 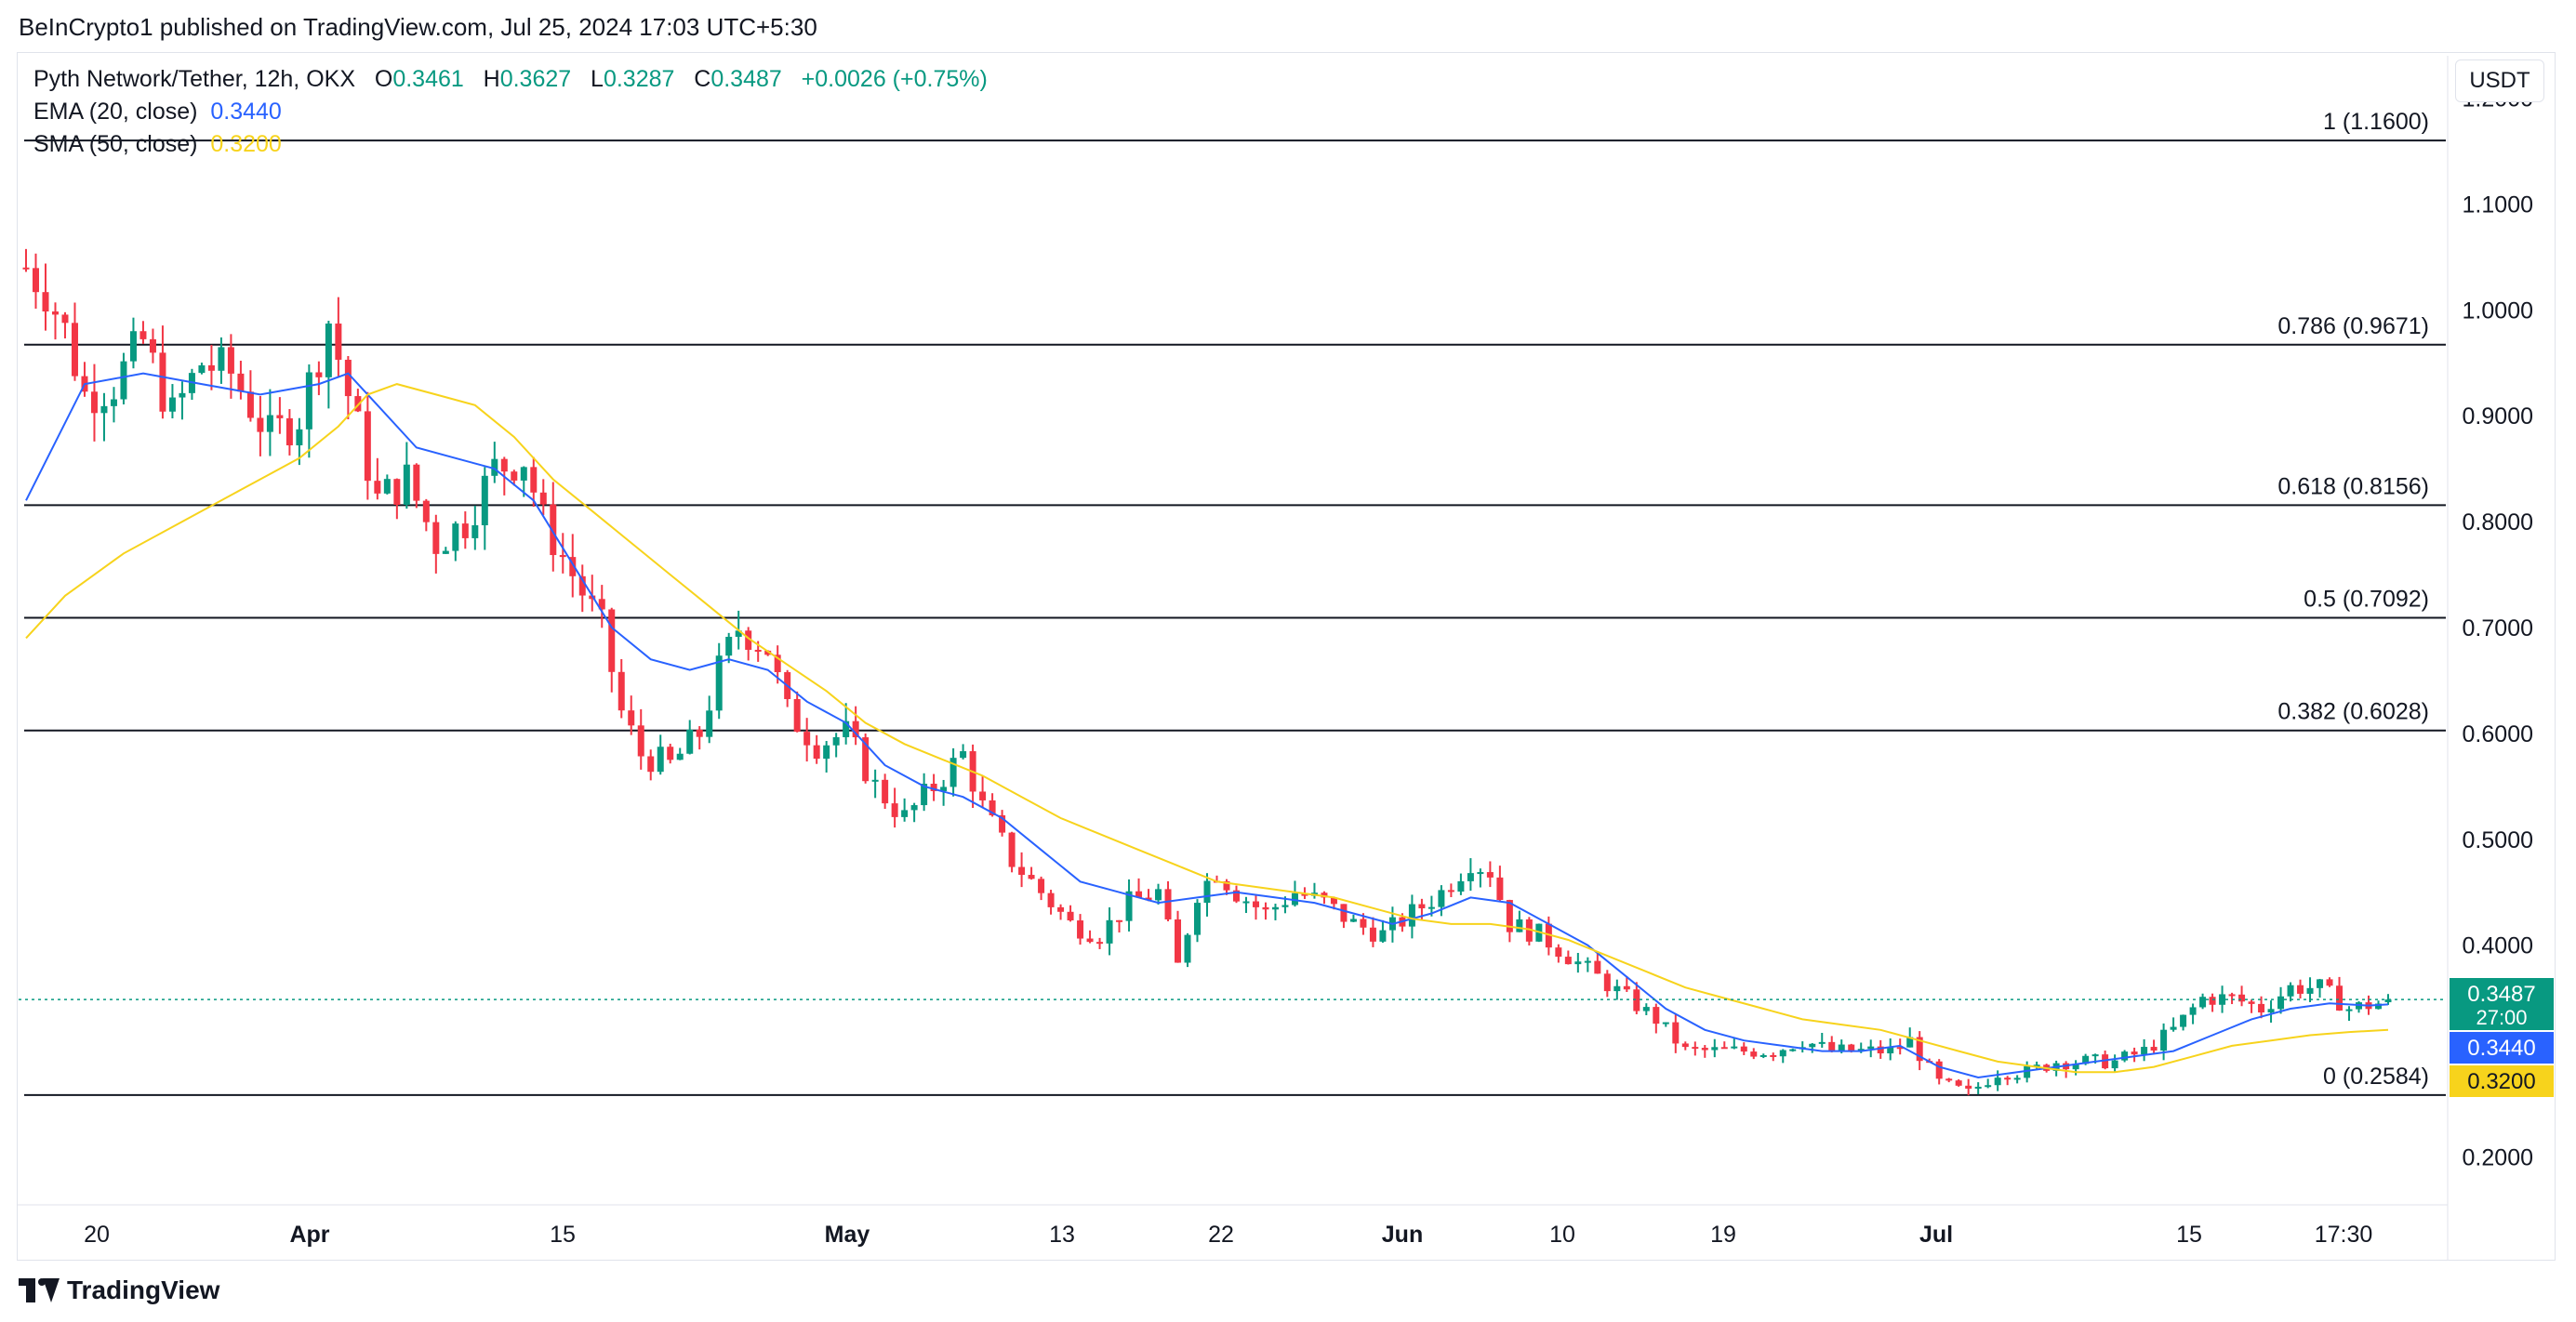 I want to click on price-axis-label: 0.3440, so click(x=2501, y=1048).